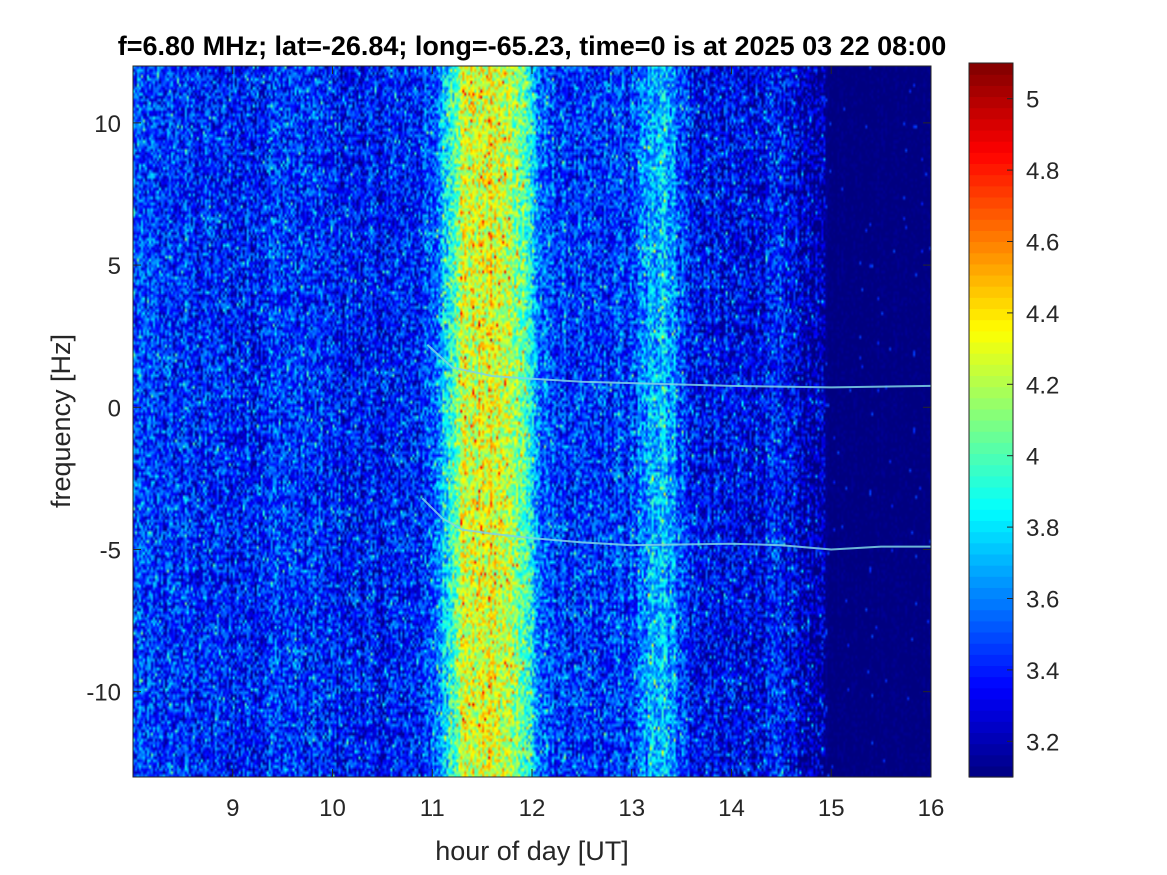  I want to click on x-tick-label: 14, so click(731, 808).